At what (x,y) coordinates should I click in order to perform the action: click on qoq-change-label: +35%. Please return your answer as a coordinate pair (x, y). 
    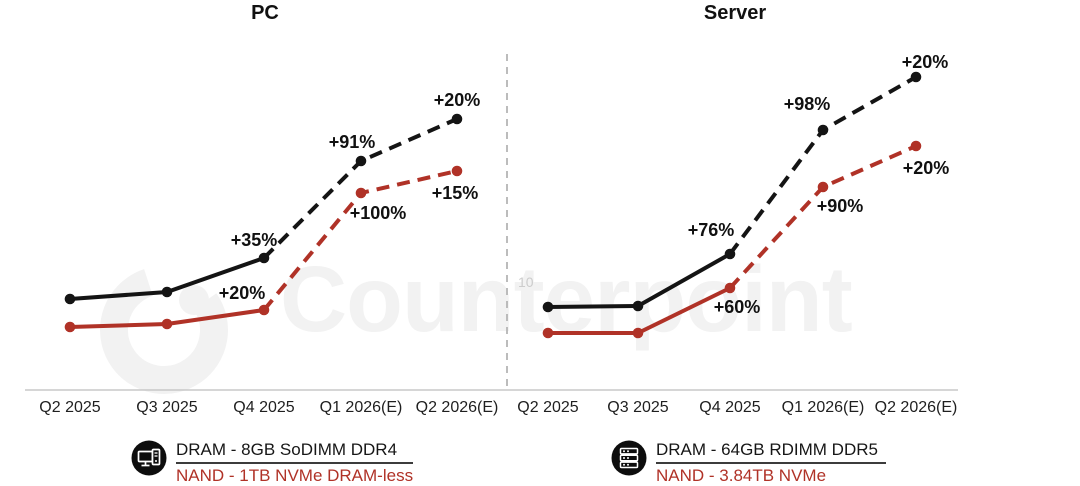
    Looking at the image, I should click on (254, 240).